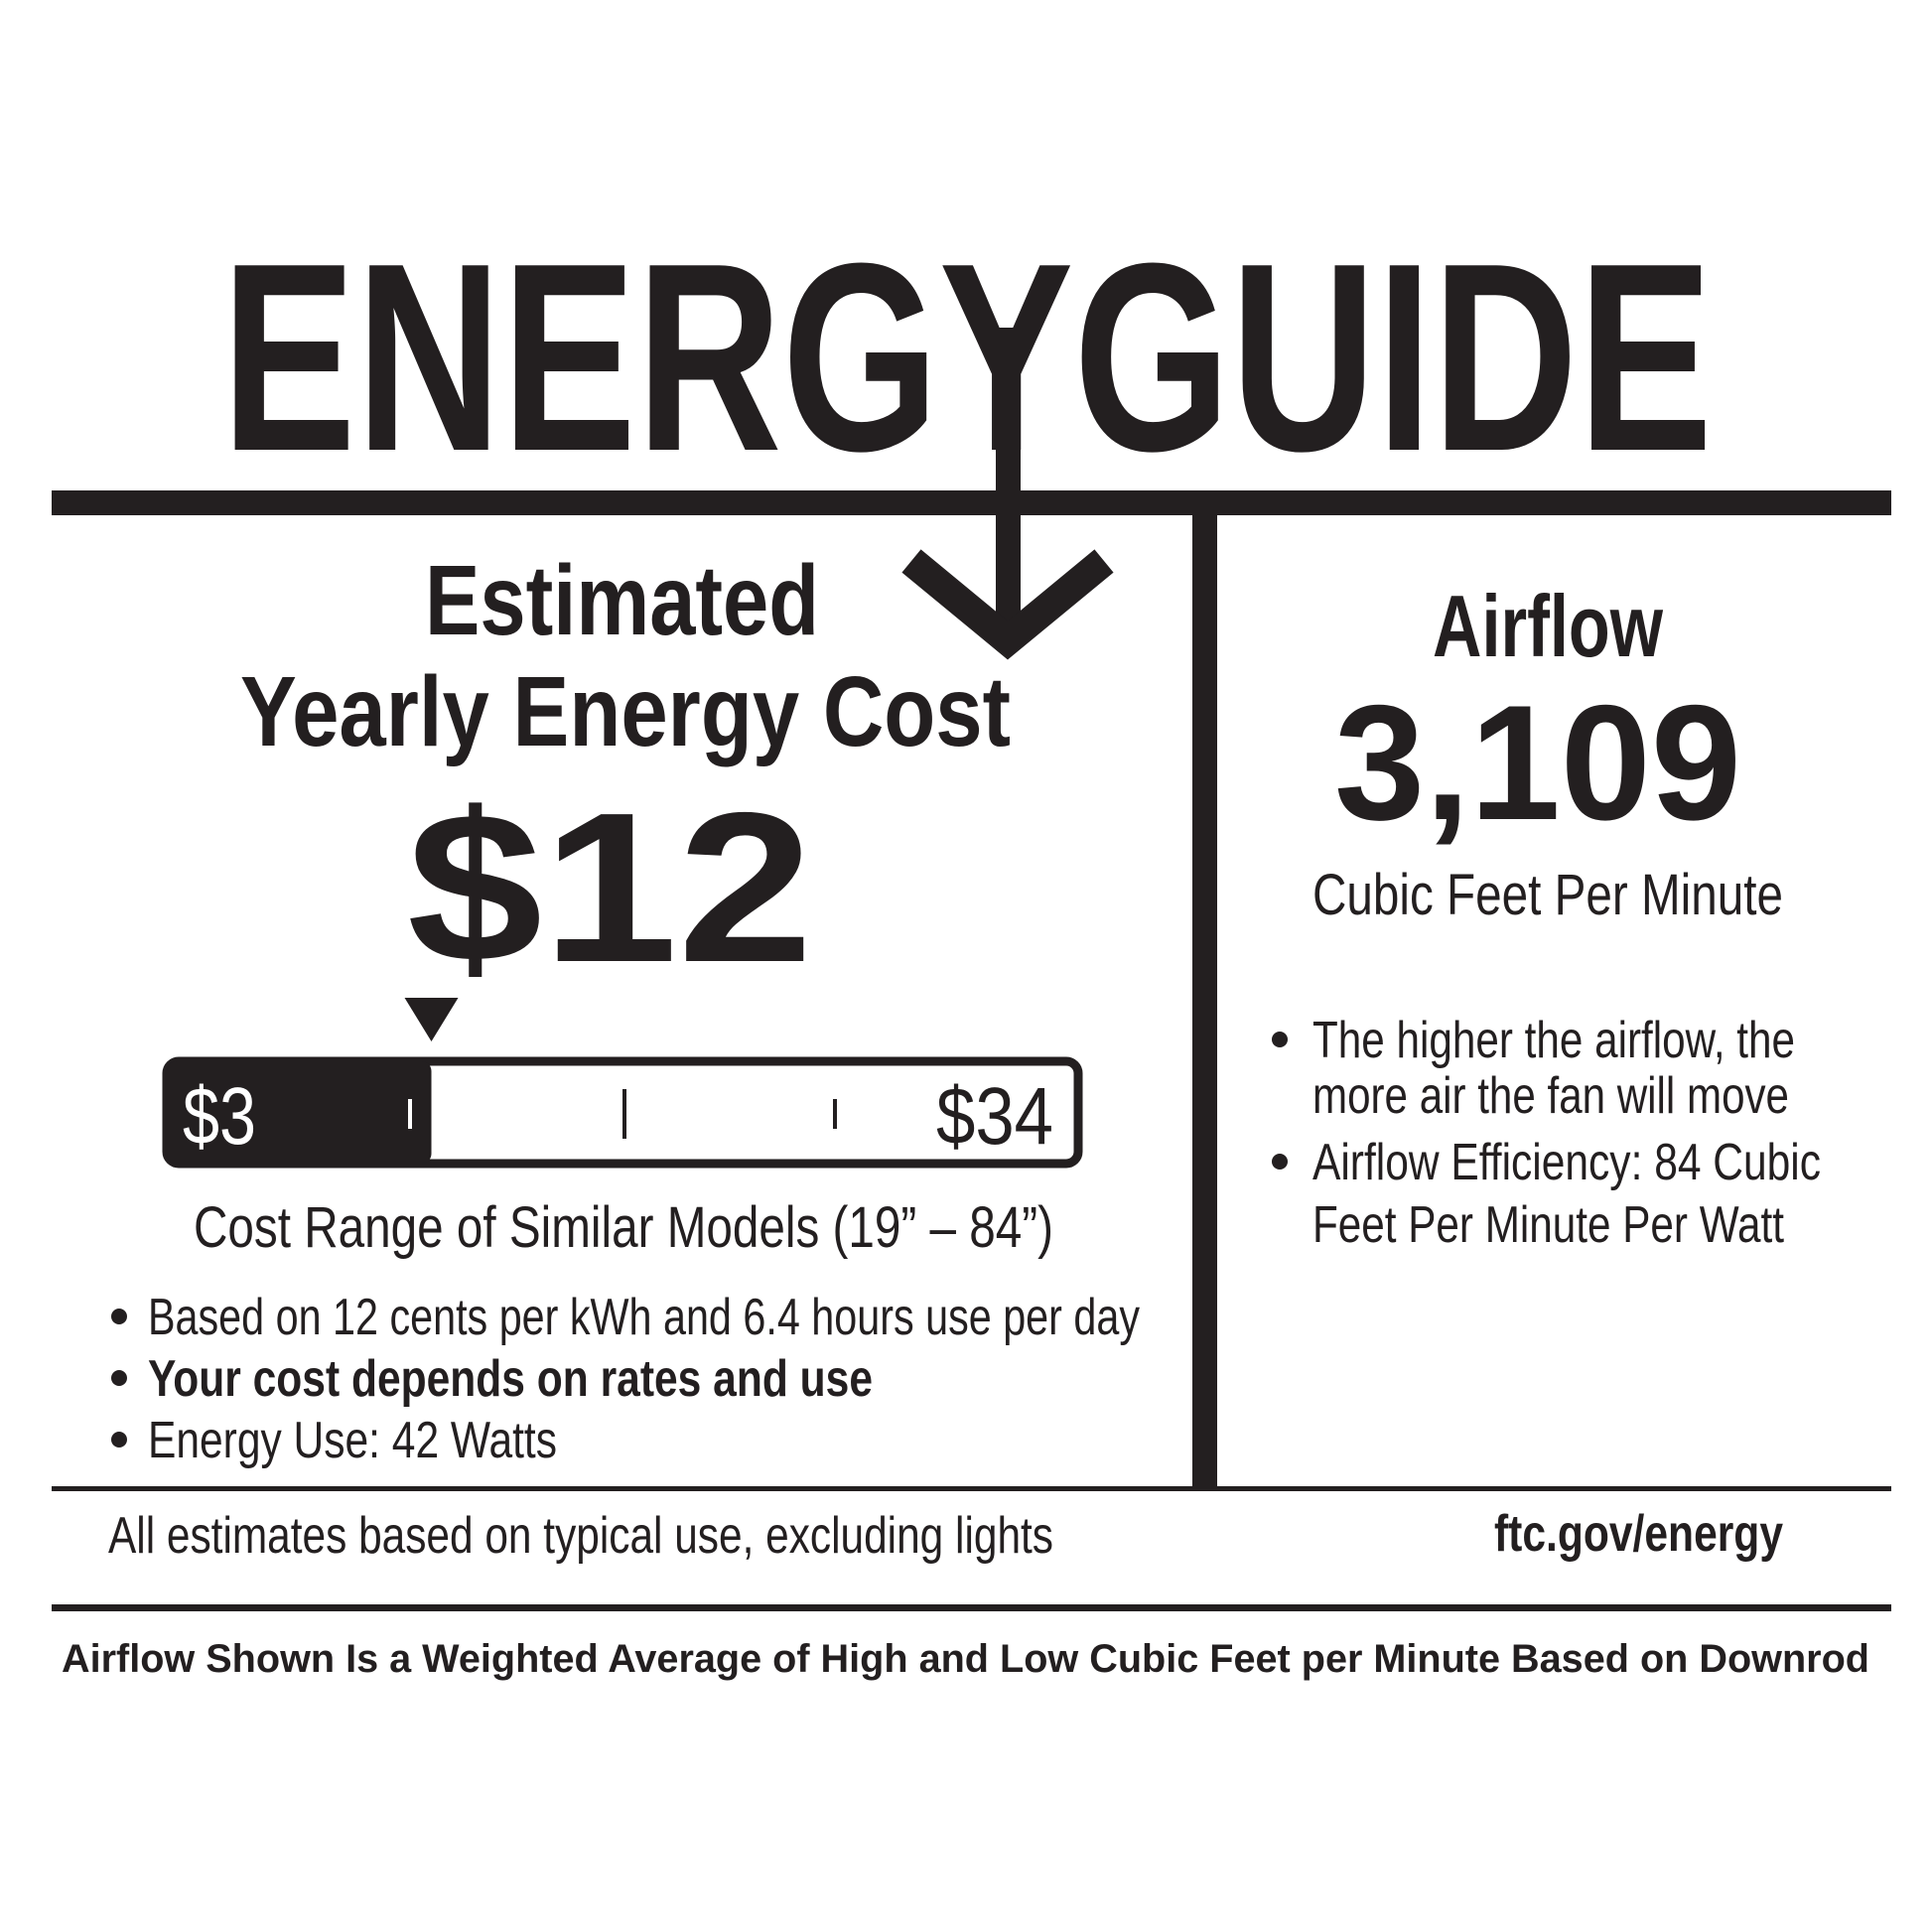 The image size is (1932, 1932). I want to click on airflow-bullet-line: more air the fan will move, so click(1550, 1096).